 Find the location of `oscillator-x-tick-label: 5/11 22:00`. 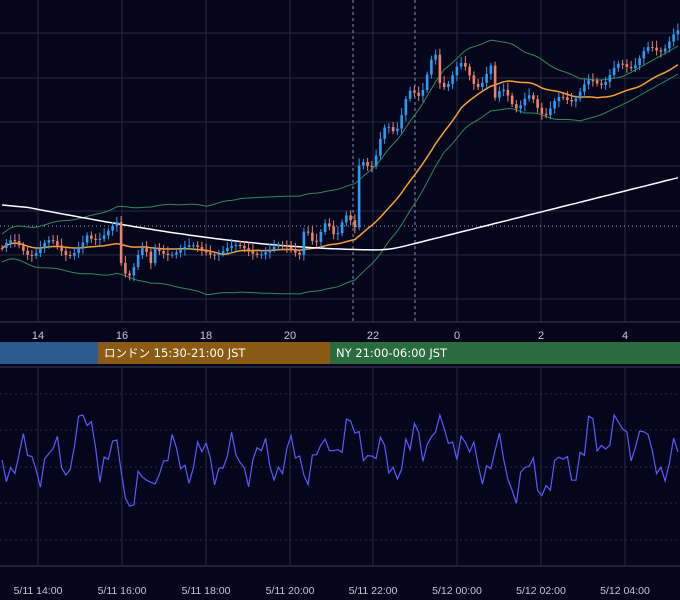

oscillator-x-tick-label: 5/11 22:00 is located at coordinates (373, 591).